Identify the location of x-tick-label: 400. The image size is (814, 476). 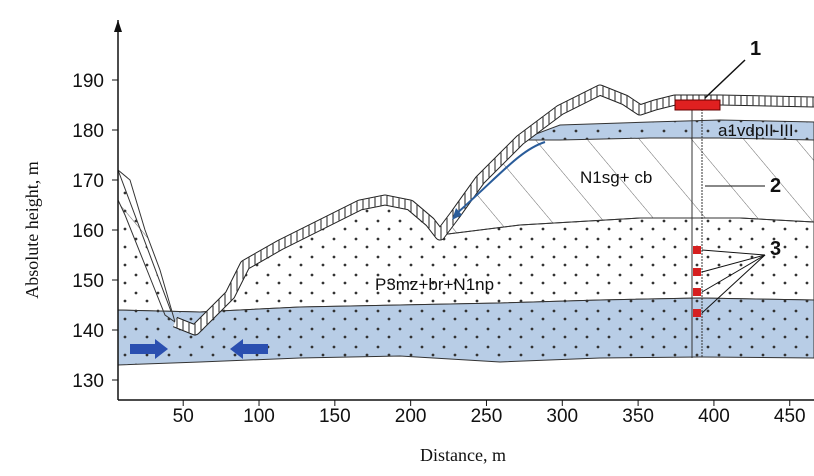
(714, 416).